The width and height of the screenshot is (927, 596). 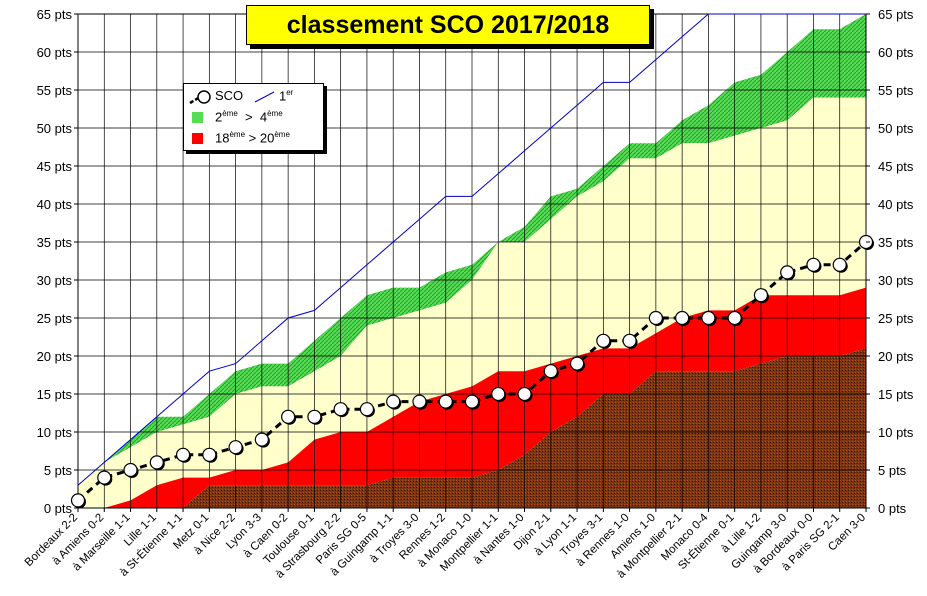 What do you see at coordinates (896, 394) in the screenshot?
I see `y-tick-label-right: 15 pts` at bounding box center [896, 394].